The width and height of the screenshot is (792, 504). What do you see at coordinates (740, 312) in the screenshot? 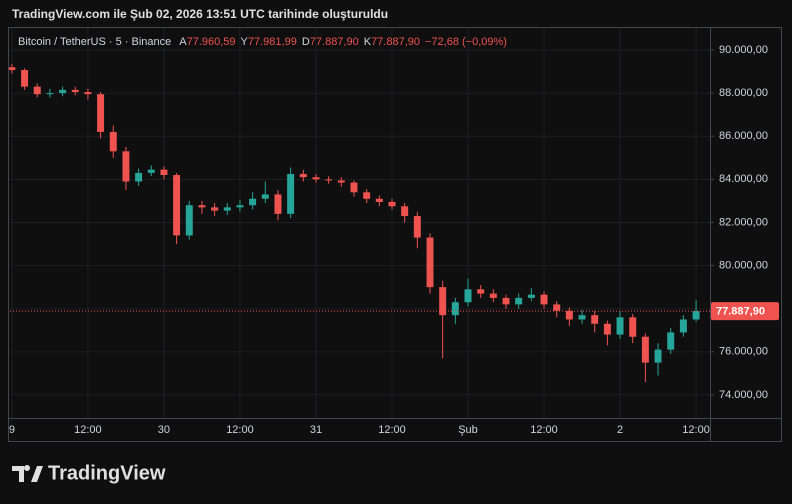
I see `last-price-label: 77.887,90` at bounding box center [740, 312].